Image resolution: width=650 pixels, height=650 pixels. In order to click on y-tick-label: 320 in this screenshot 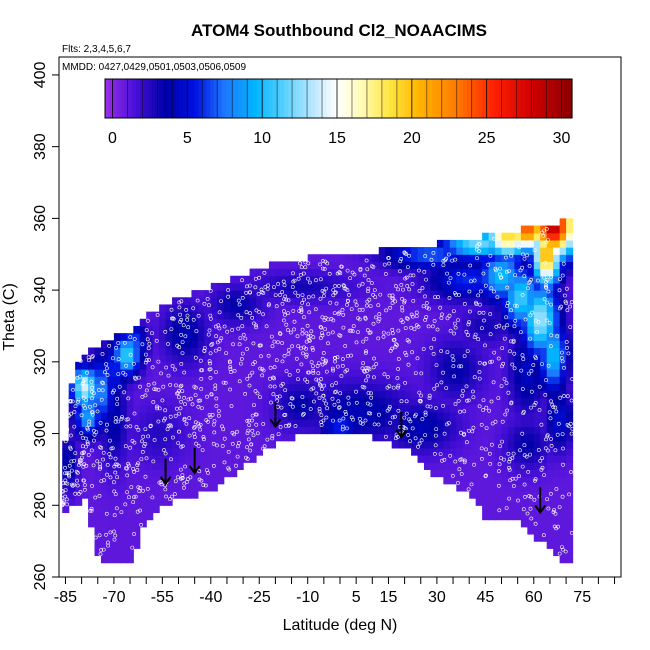, I will do `click(40, 361)`.